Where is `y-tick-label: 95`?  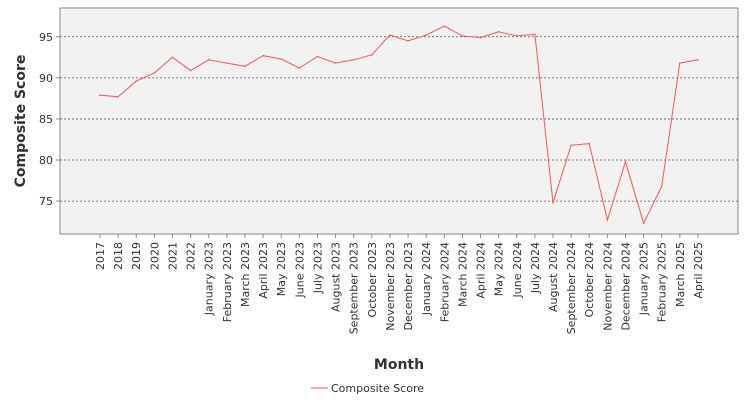
y-tick-label: 95 is located at coordinates (46, 37).